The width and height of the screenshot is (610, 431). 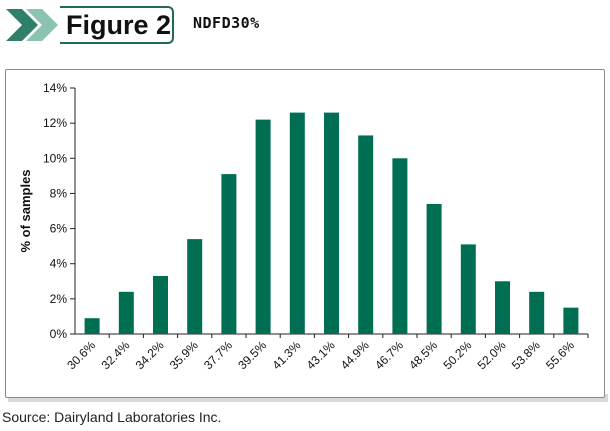 I want to click on figure-label: Figure 2, so click(x=119, y=25).